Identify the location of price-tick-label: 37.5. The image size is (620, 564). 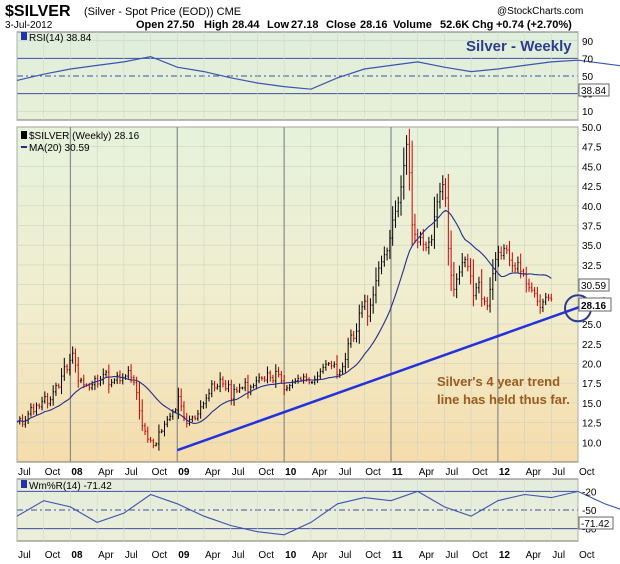
(592, 227).